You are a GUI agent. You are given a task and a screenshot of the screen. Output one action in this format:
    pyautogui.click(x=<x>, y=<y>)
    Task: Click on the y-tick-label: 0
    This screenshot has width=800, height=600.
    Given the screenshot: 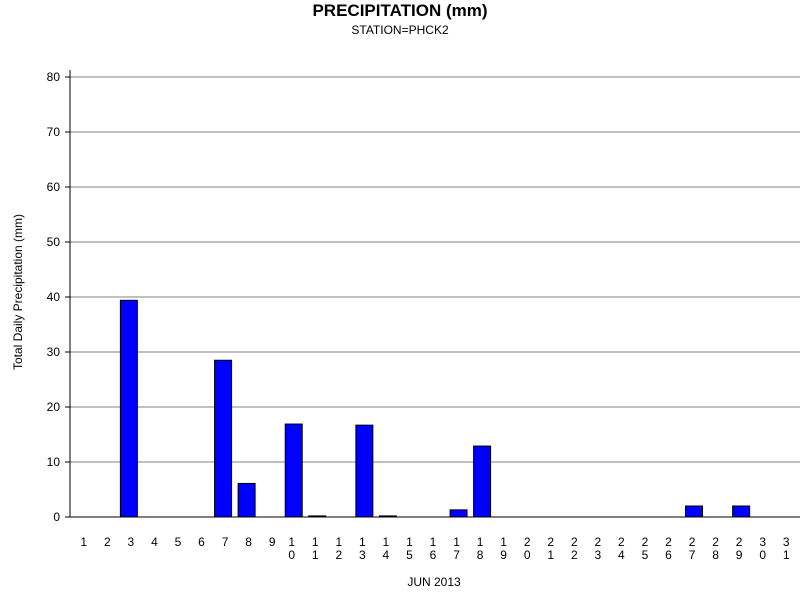 What is the action you would take?
    pyautogui.click(x=56, y=517)
    